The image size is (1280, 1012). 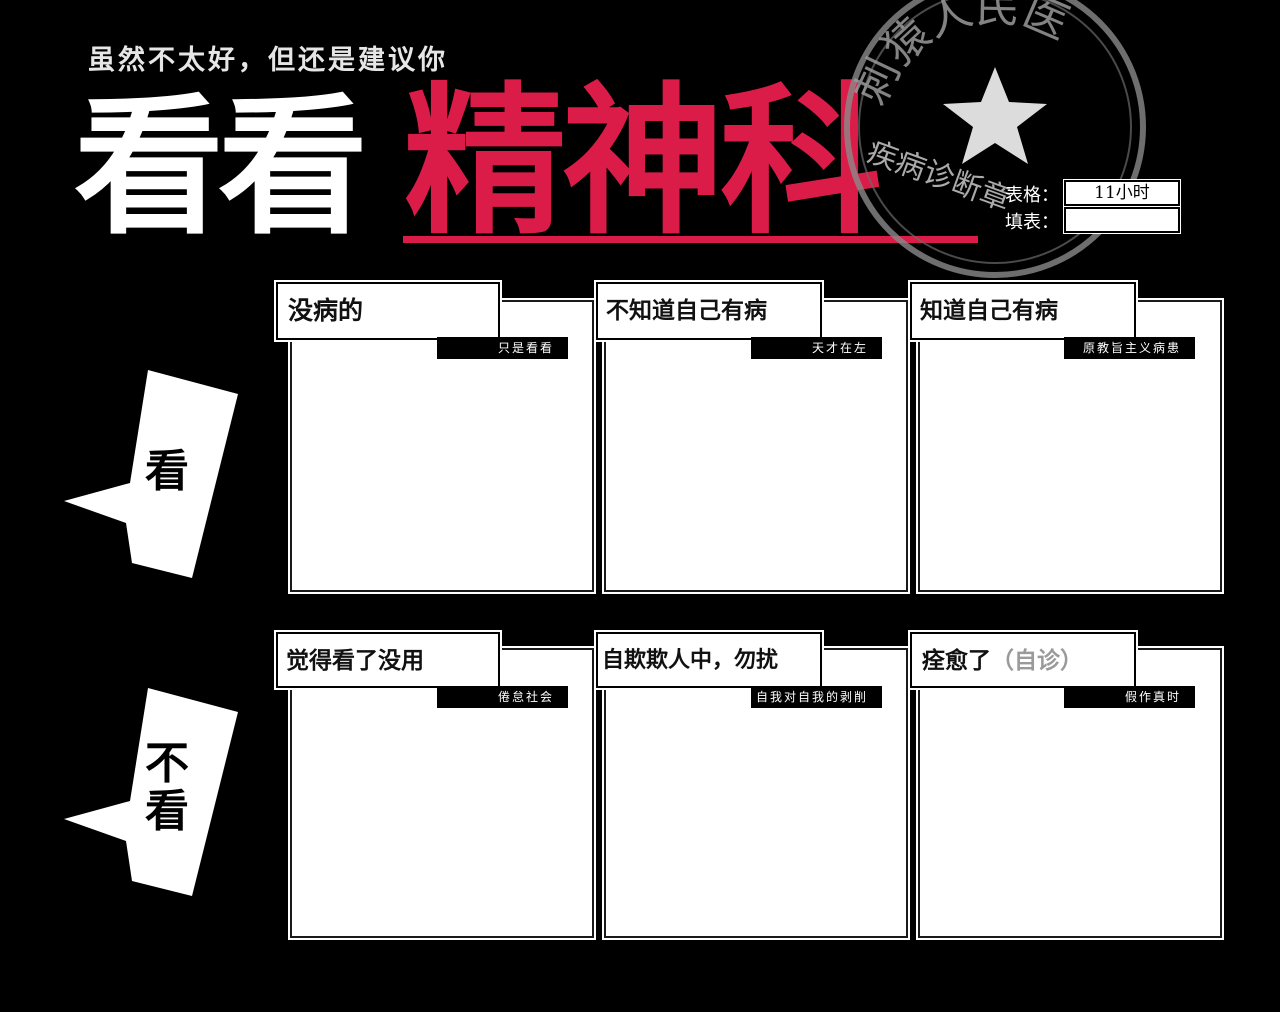 I want to click on cell-title-recovered: 痊愈了（自诊）, so click(x=1023, y=660).